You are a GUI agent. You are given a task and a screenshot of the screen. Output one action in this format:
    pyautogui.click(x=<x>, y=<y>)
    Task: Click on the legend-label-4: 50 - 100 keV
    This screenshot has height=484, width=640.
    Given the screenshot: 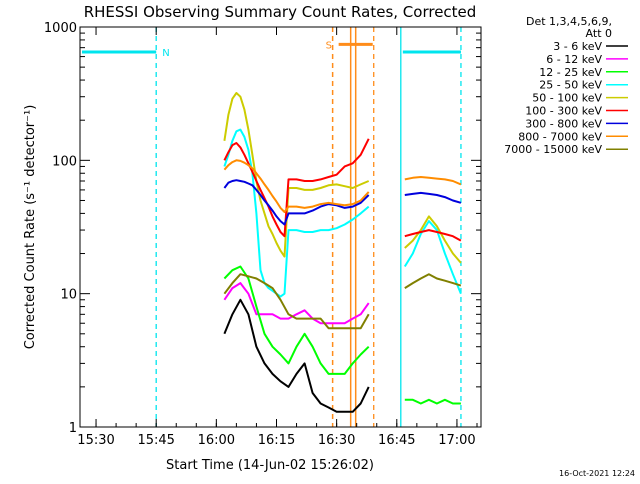 What is the action you would take?
    pyautogui.click(x=567, y=98)
    